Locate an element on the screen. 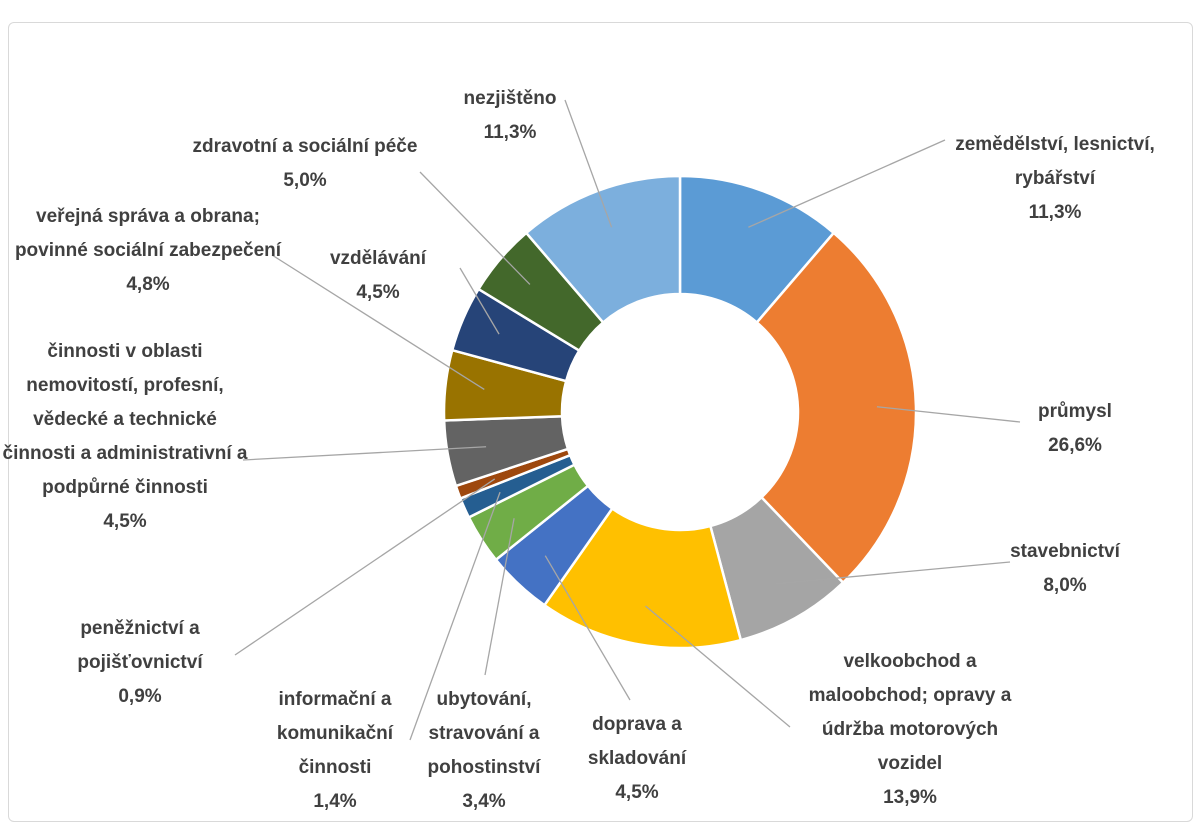 The width and height of the screenshot is (1201, 822). value-label: 5,0% is located at coordinates (305, 180).